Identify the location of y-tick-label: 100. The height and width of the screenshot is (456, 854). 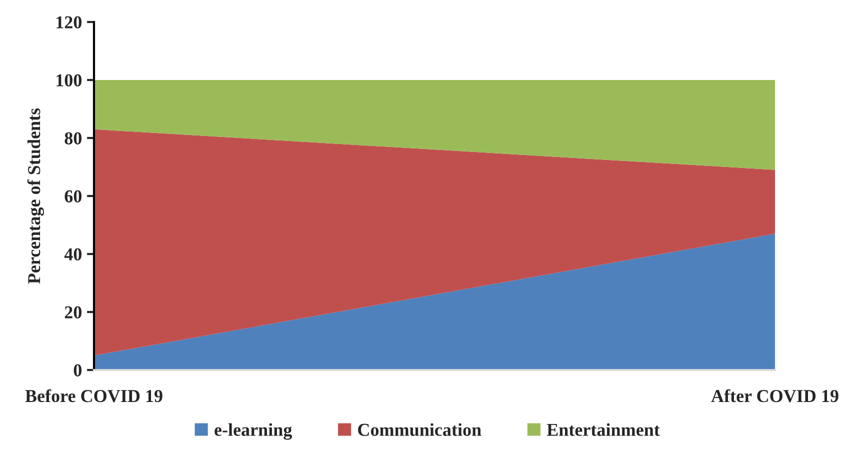
(69, 80).